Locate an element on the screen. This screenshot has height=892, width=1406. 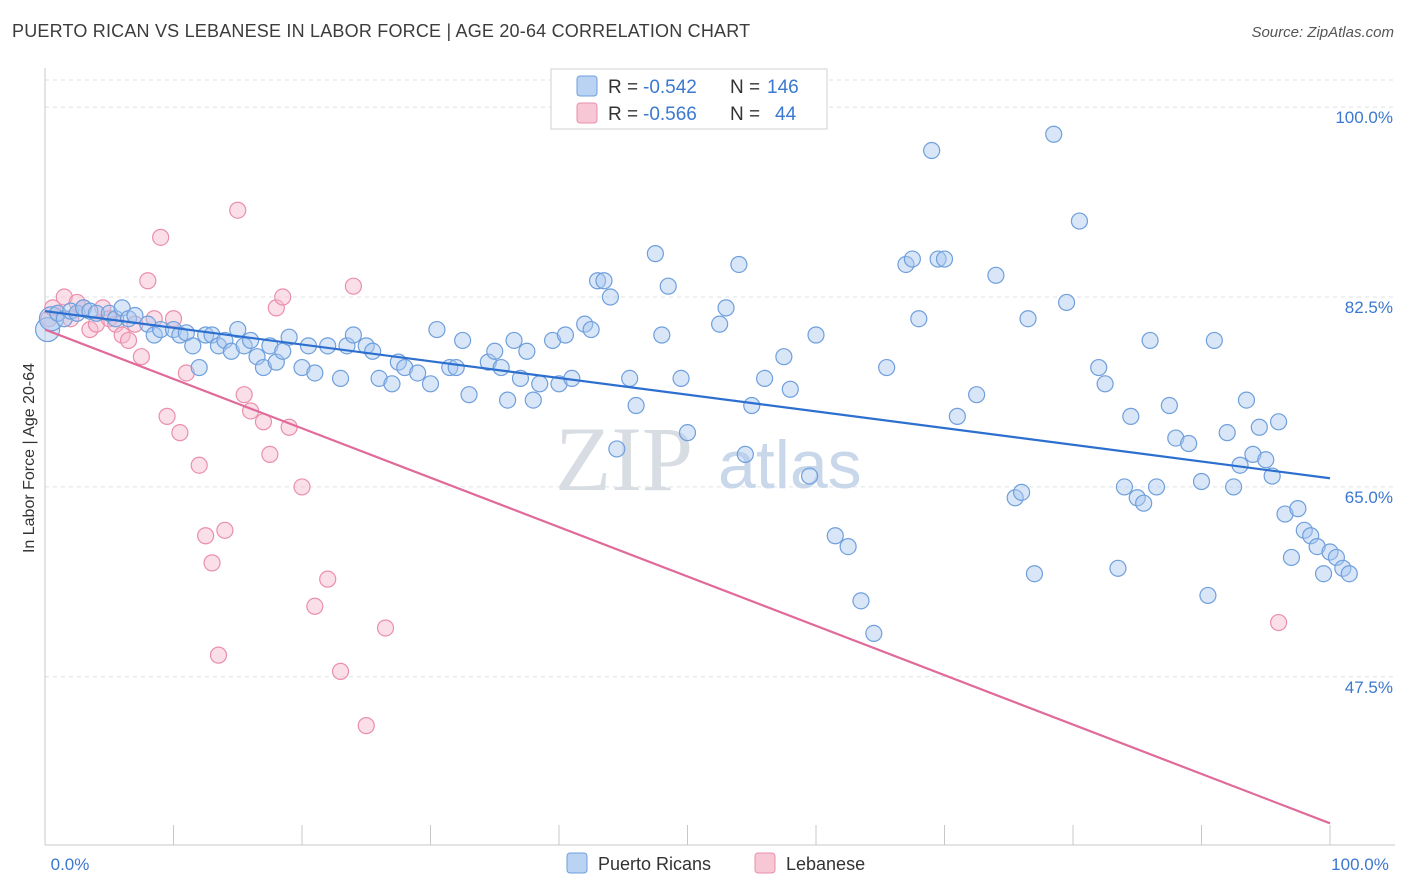
series-legend: Puerto Ricans Lebanese is located at coordinates (715, 863).